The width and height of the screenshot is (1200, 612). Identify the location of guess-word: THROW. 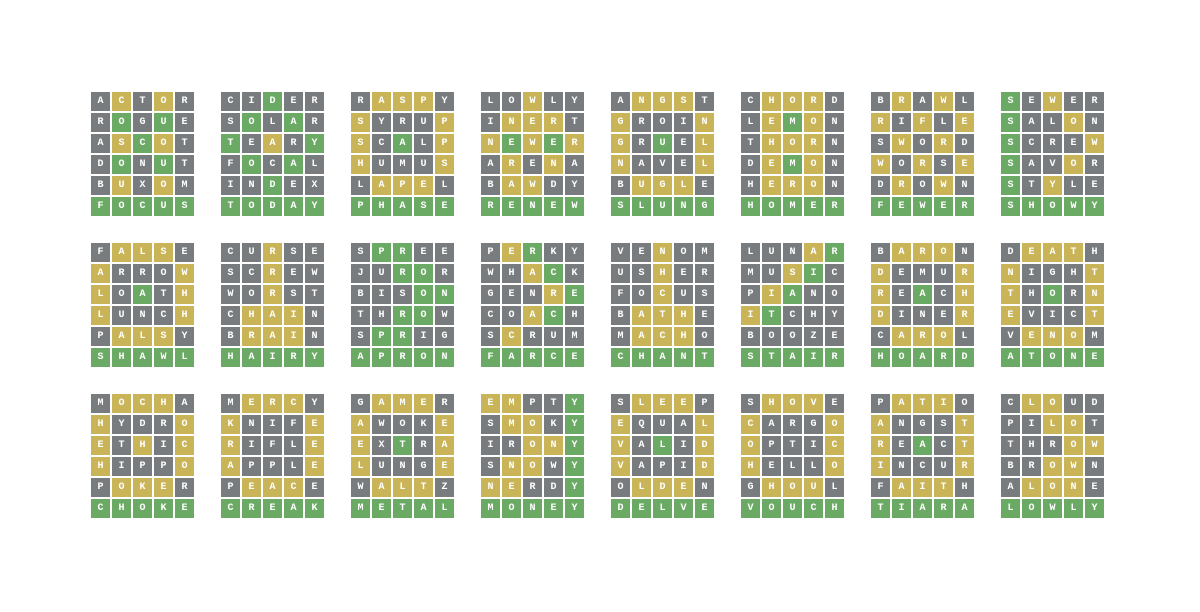
(1060, 445).